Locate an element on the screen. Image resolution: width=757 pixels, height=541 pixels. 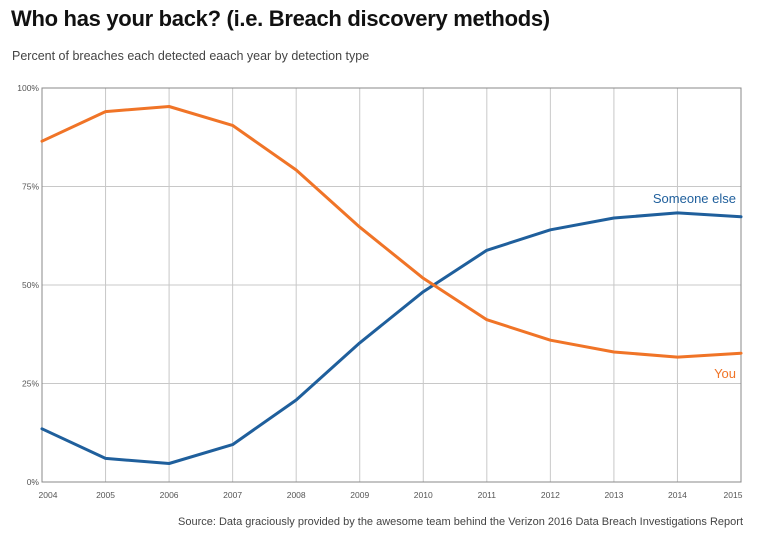
y-tick-label: 100% is located at coordinates (28, 88).